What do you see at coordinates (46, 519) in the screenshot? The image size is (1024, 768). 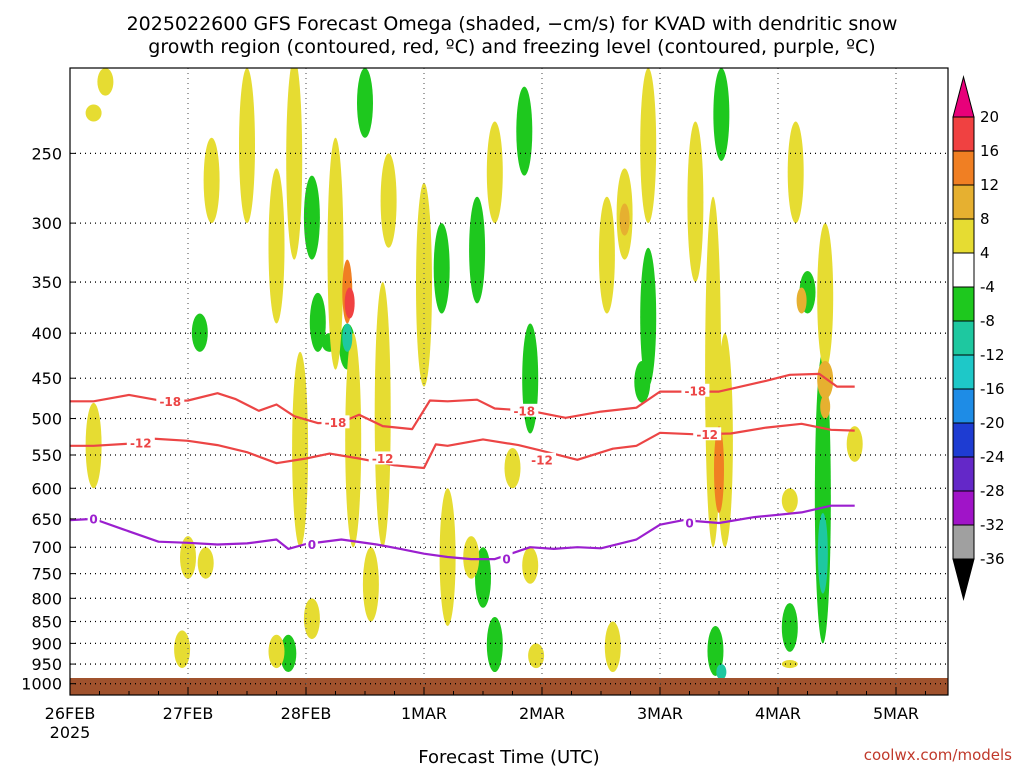 I see `y-tick-label: 650` at bounding box center [46, 519].